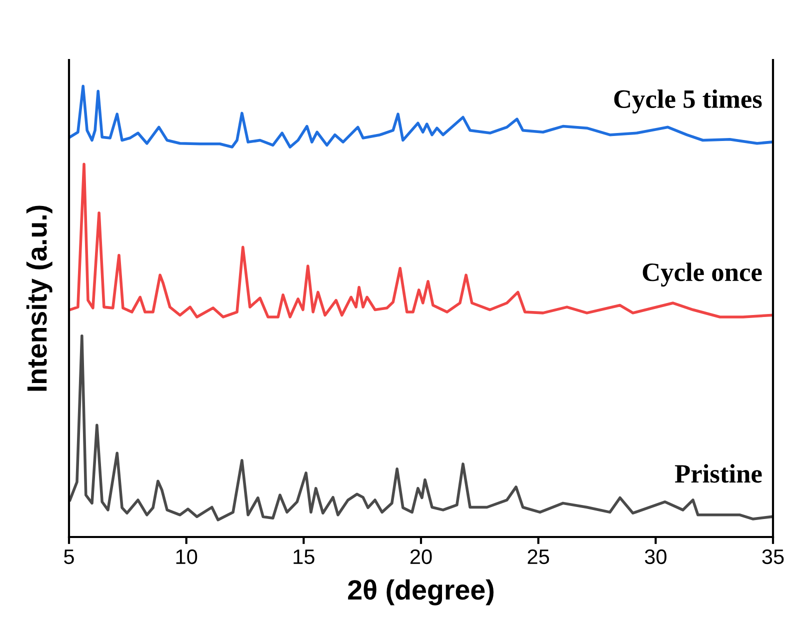 The image size is (793, 639). I want to click on series-label: Cycle once, so click(702, 274).